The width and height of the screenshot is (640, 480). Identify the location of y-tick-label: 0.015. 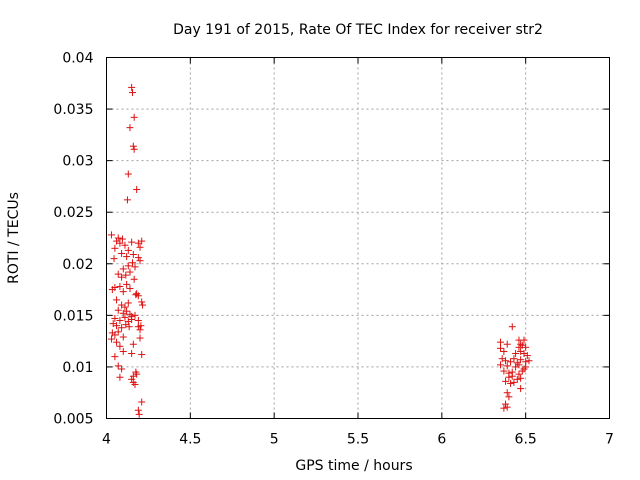
(73, 316).